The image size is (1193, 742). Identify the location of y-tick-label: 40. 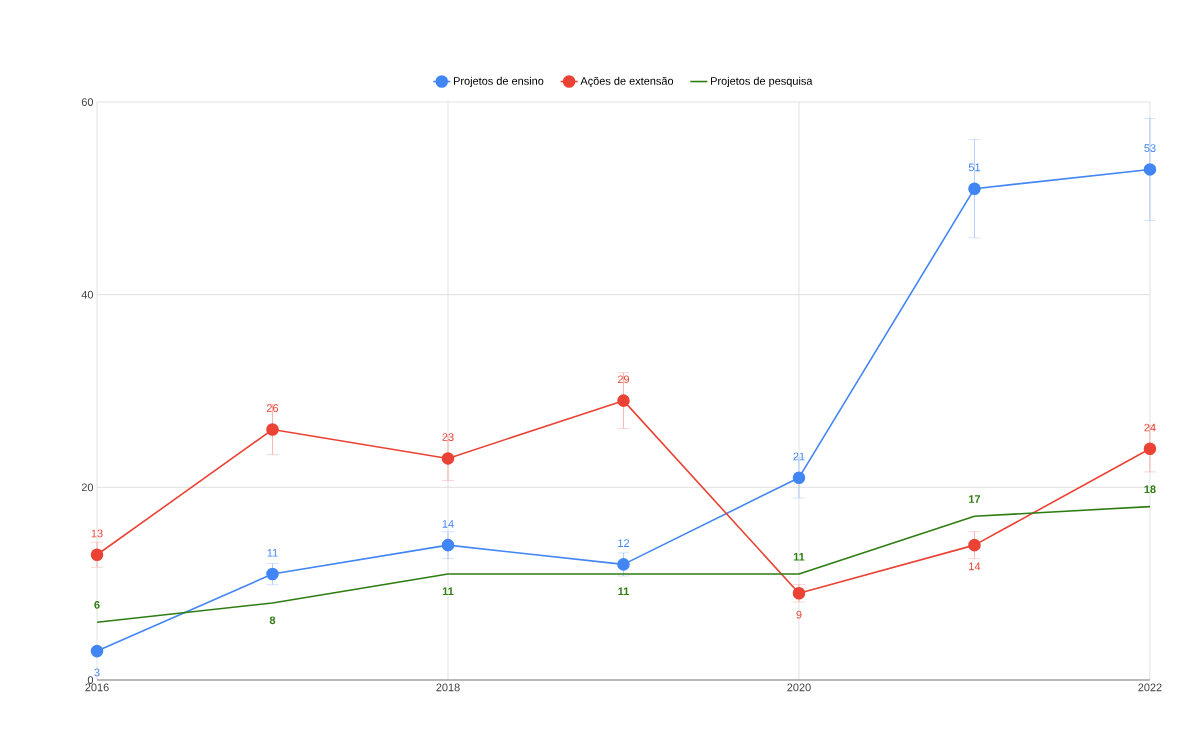
(87, 294).